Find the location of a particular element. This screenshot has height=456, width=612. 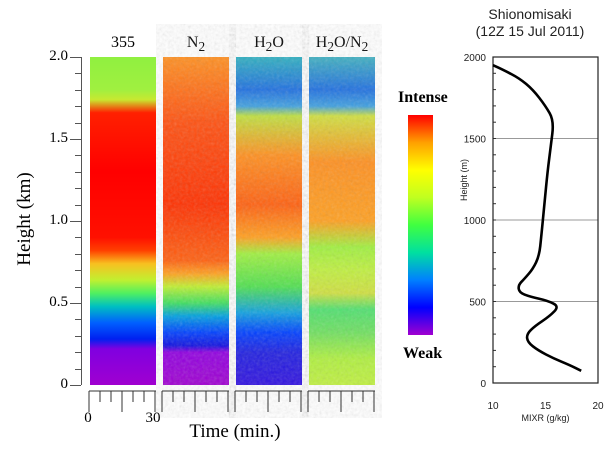

x-tick-label: 15 is located at coordinates (546, 406).